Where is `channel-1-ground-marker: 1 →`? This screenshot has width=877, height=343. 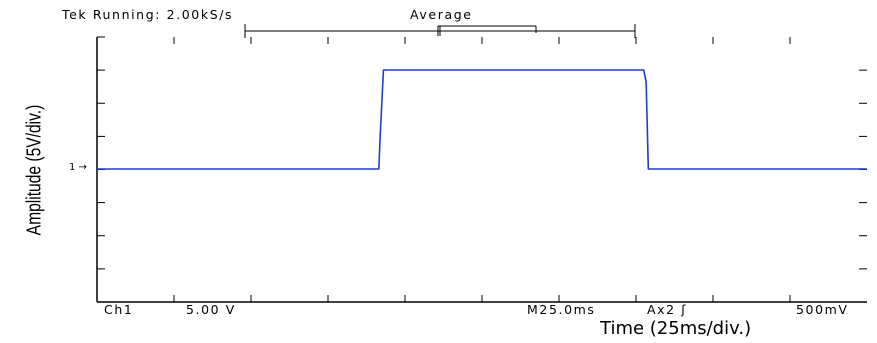
channel-1-ground-marker: 1 → is located at coordinates (78, 167).